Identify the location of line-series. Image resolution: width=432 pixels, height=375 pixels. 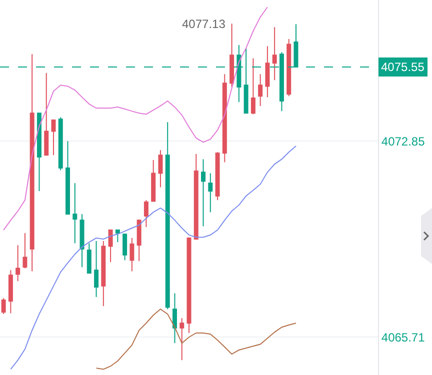
(196, 339).